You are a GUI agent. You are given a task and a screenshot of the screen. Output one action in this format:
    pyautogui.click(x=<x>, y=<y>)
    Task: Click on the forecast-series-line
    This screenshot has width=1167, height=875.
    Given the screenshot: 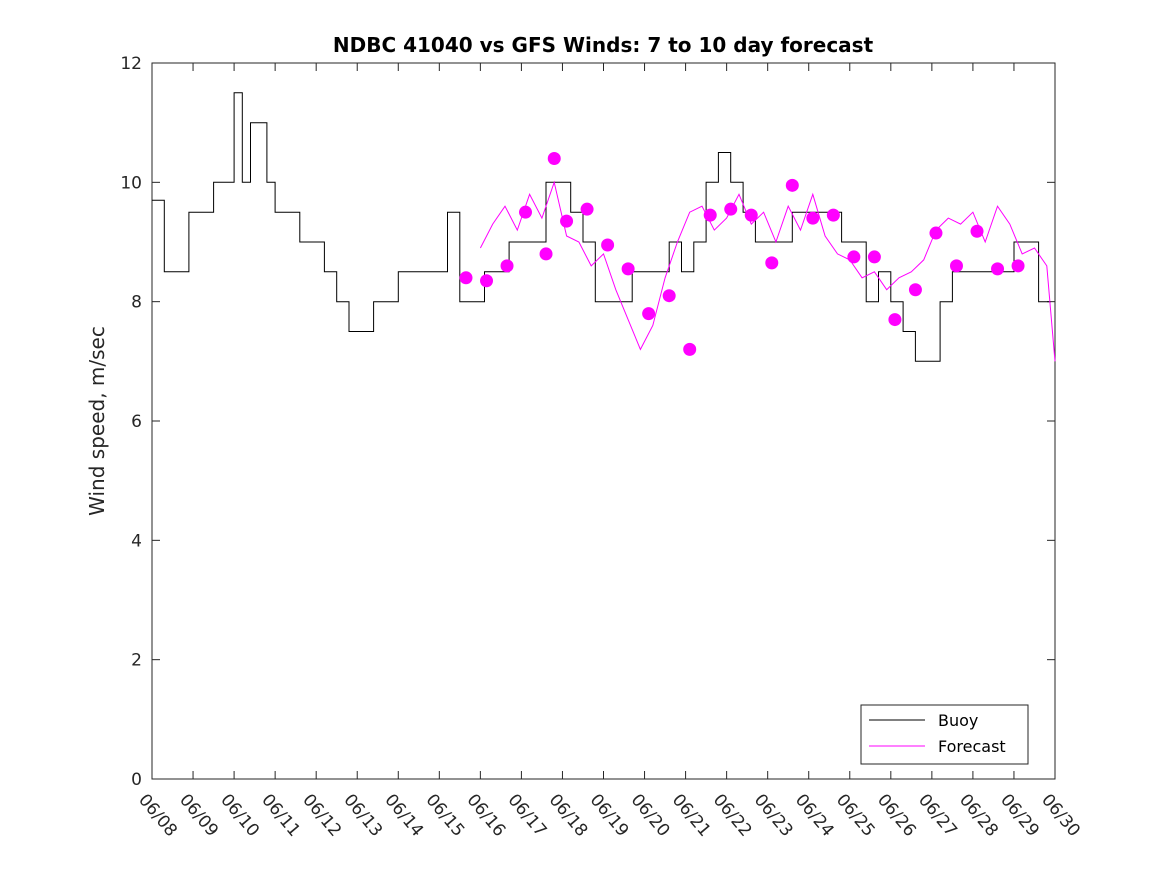 What is the action you would take?
    pyautogui.click(x=767, y=271)
    